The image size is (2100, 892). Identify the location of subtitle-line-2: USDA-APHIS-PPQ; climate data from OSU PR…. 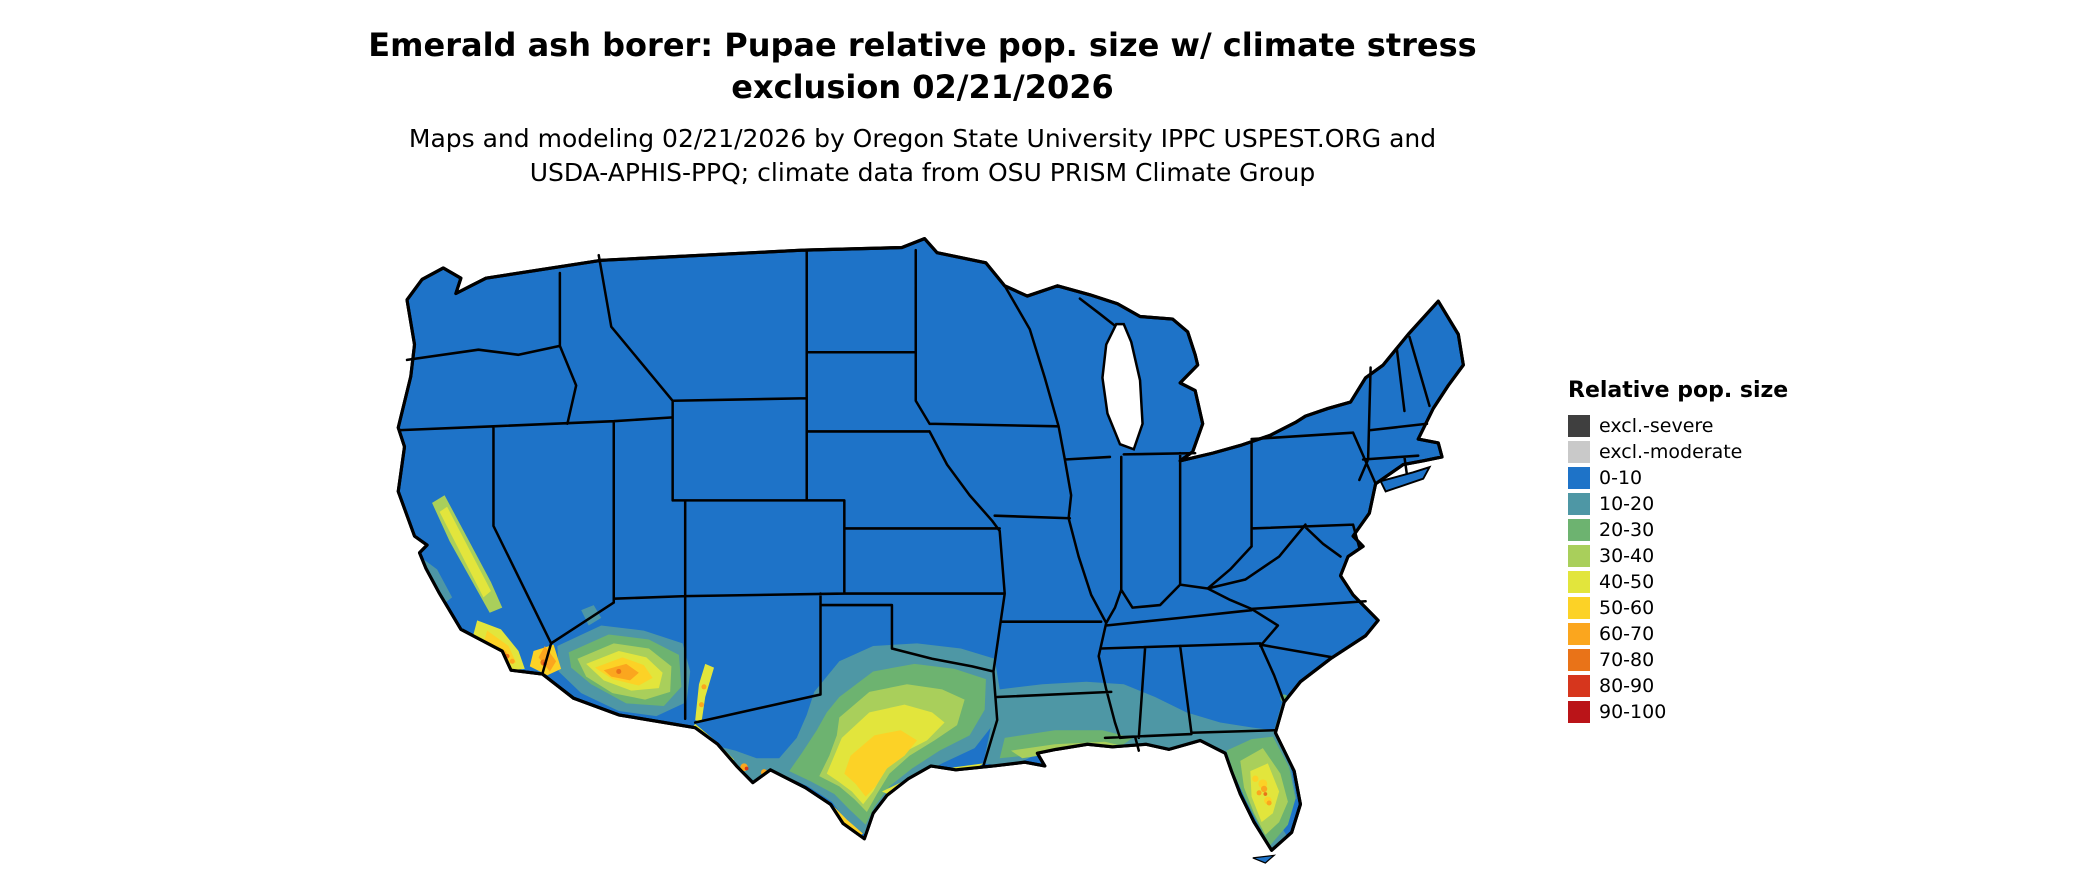
(922, 172).